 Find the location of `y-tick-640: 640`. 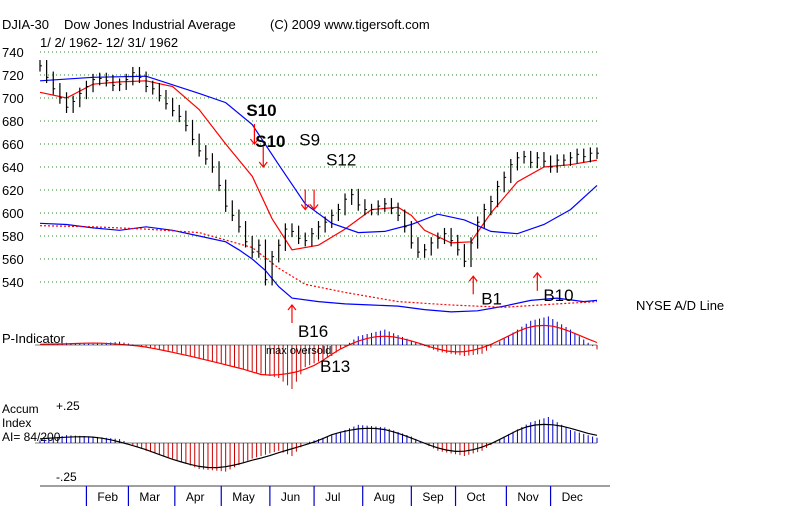

y-tick-640: 640 is located at coordinates (13, 167).